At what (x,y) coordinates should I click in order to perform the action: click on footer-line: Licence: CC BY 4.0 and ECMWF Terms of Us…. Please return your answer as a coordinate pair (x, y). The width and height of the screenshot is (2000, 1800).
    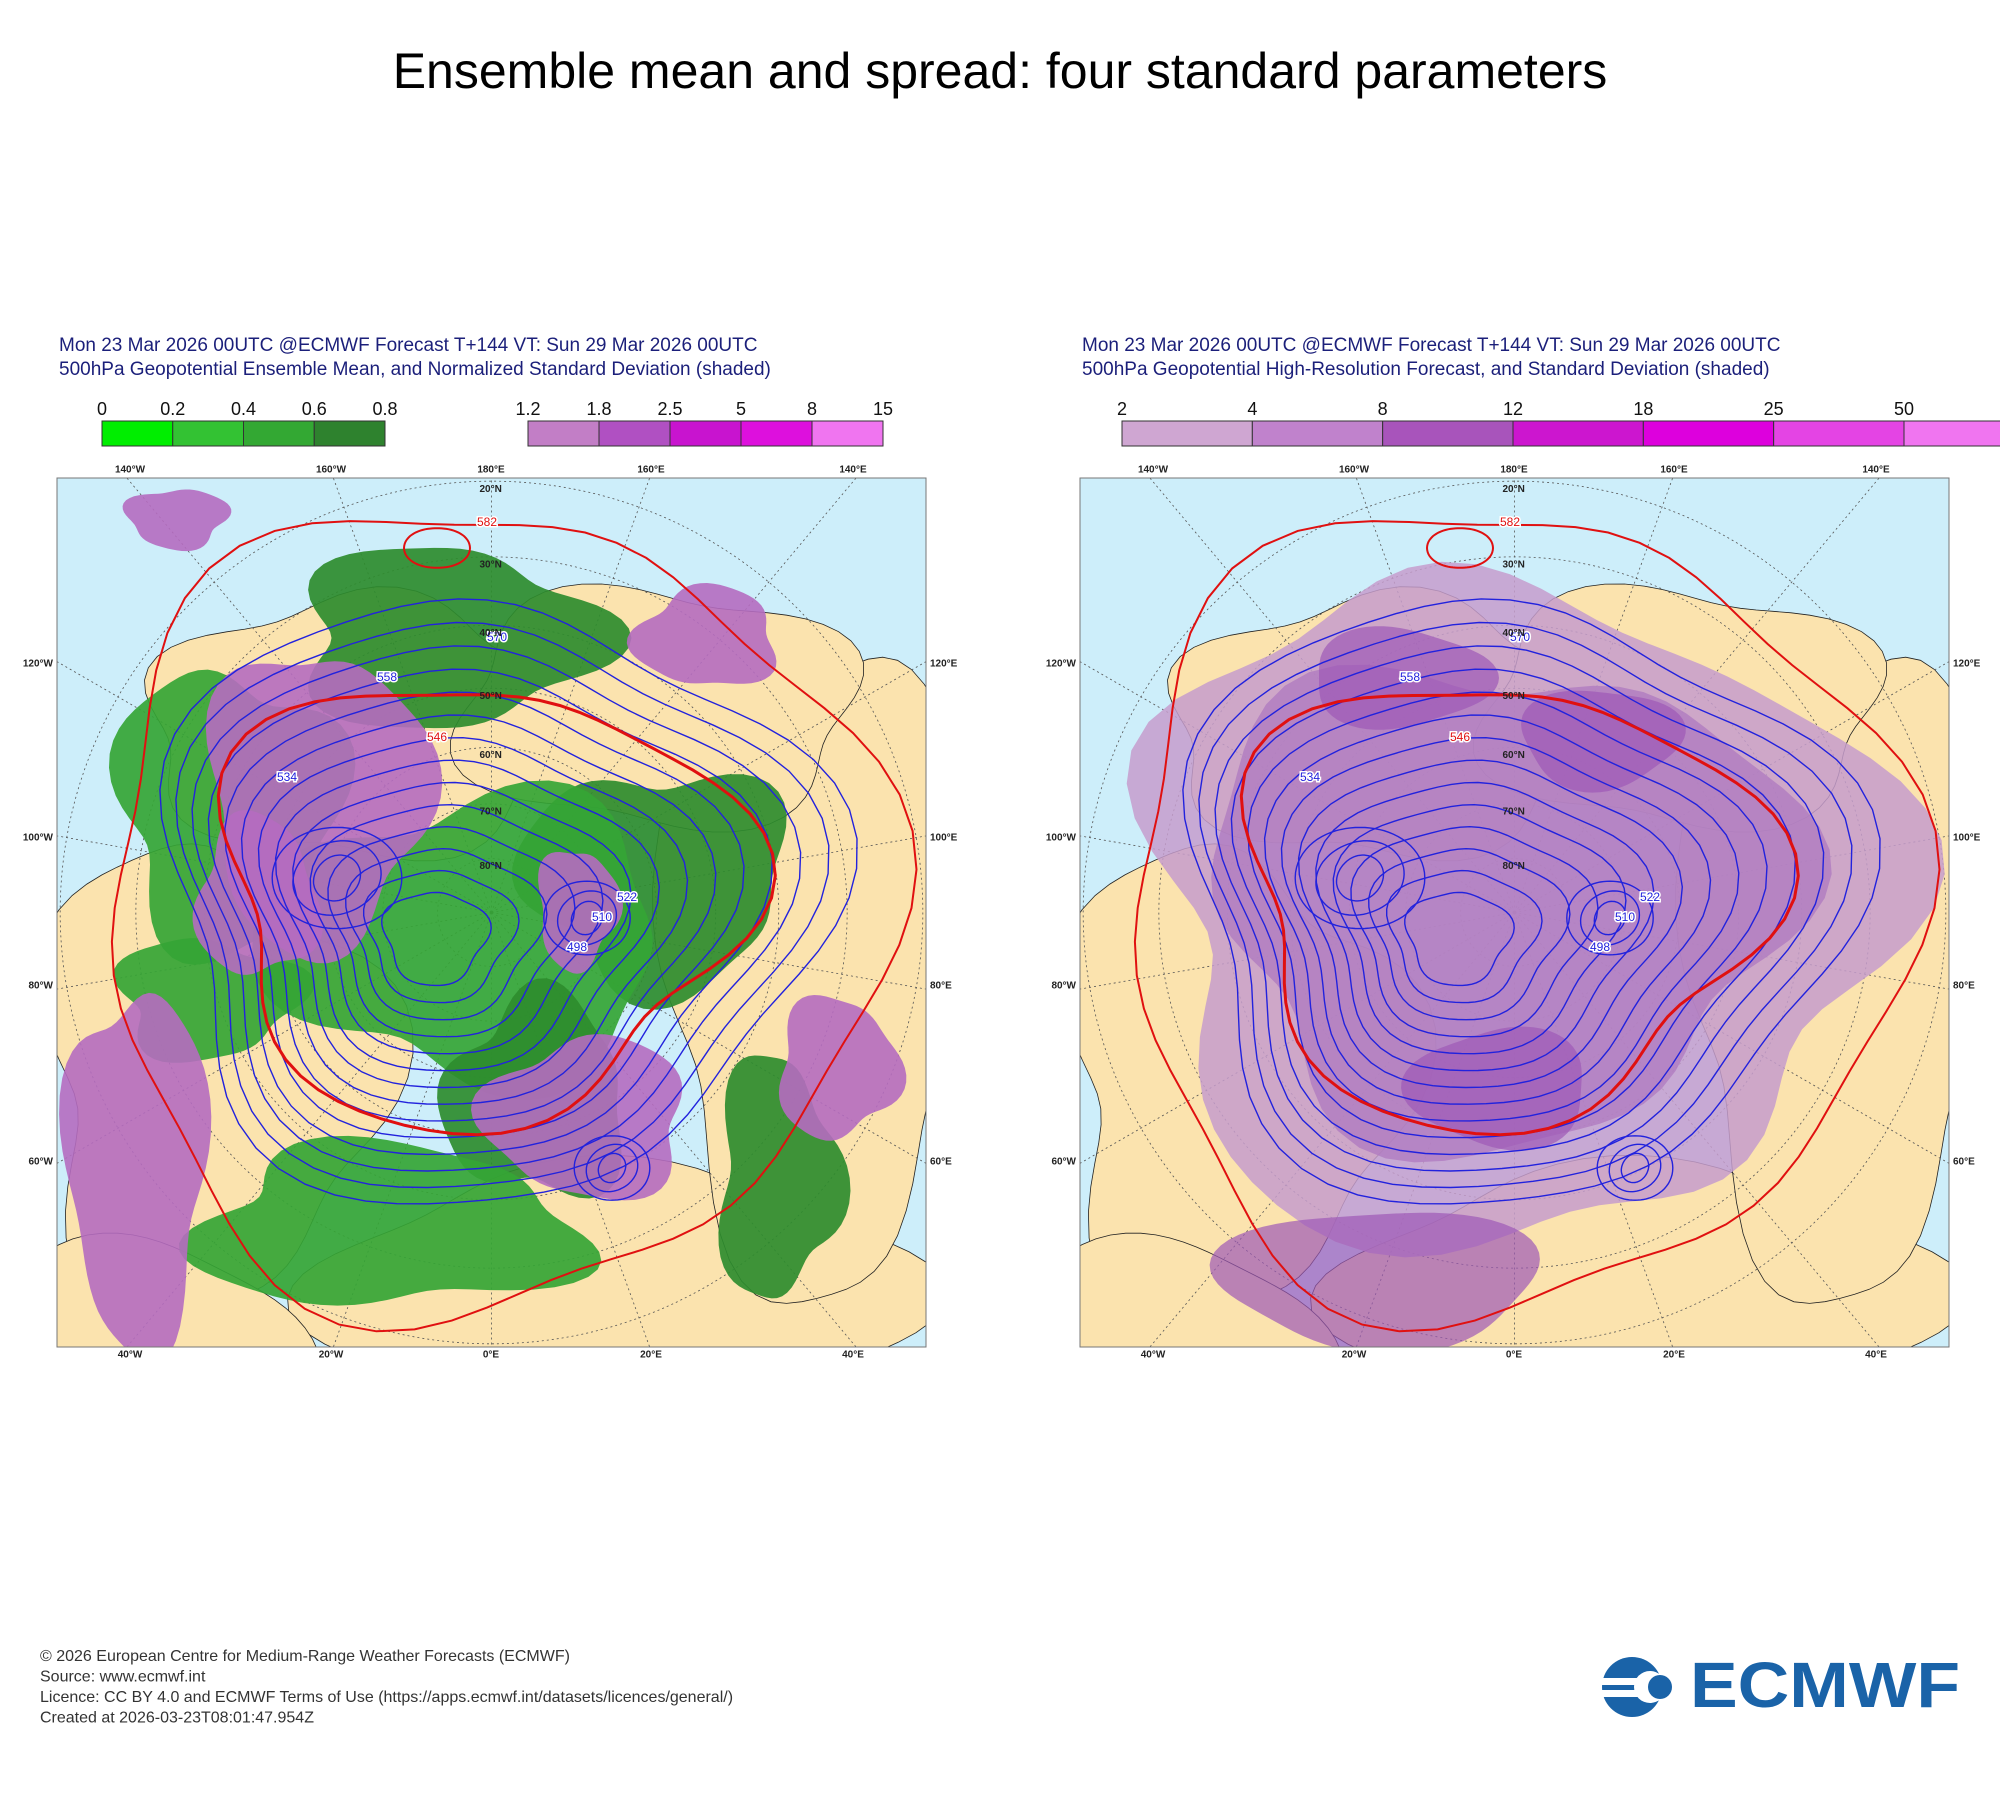
    Looking at the image, I should click on (386, 1697).